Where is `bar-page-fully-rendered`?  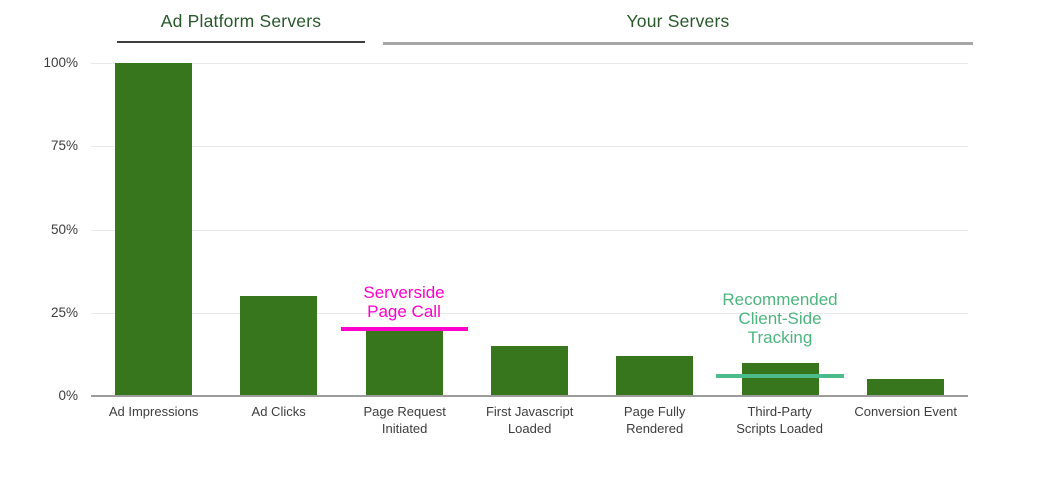
bar-page-fully-rendered is located at coordinates (654, 376).